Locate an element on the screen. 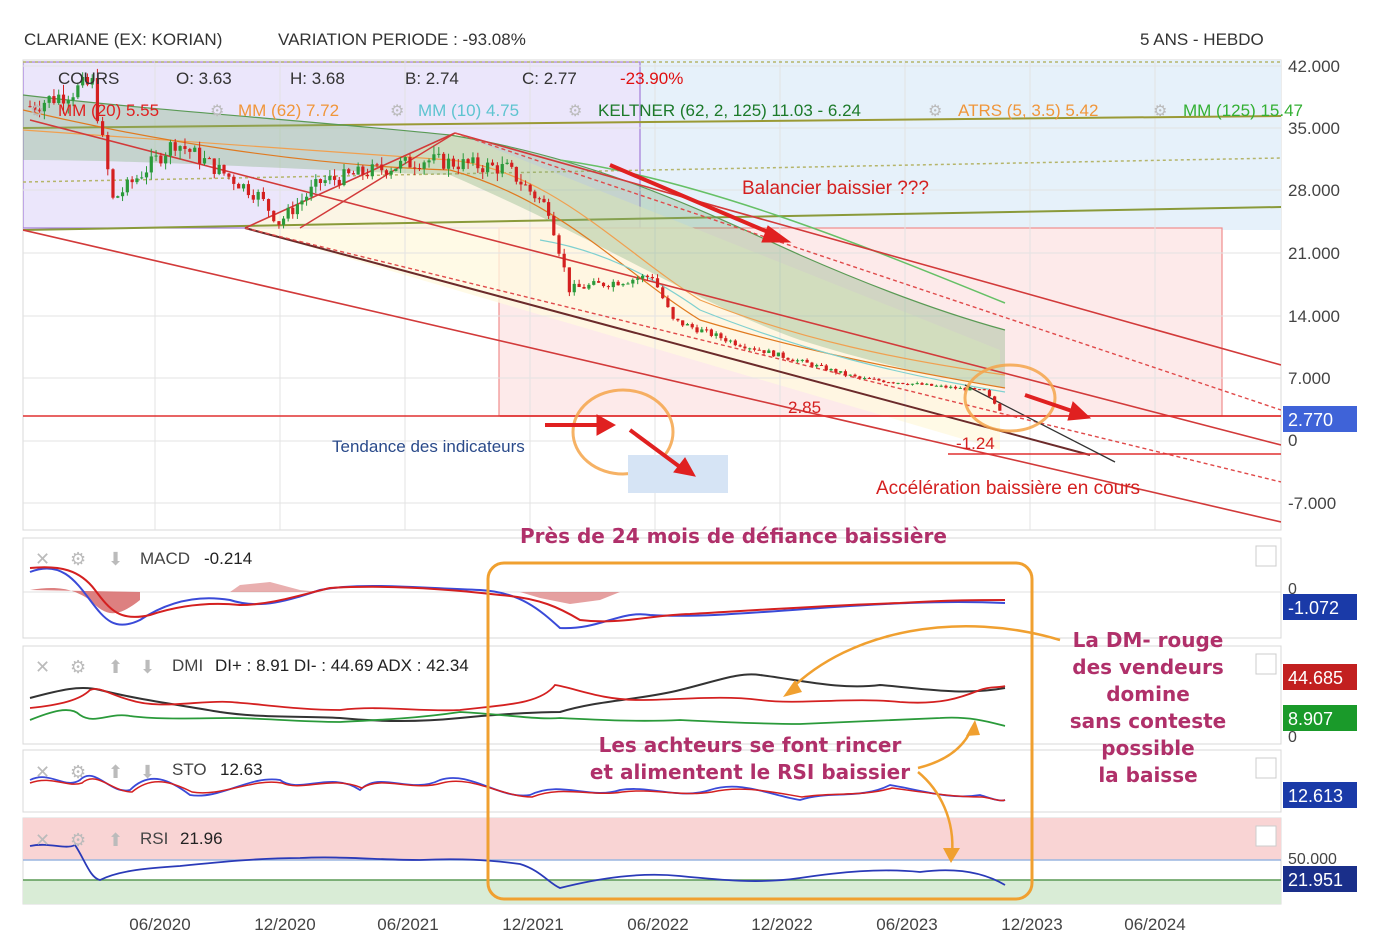 Image resolution: width=1376 pixels, height=946 pixels. channel-bottom is located at coordinates (667, 341).